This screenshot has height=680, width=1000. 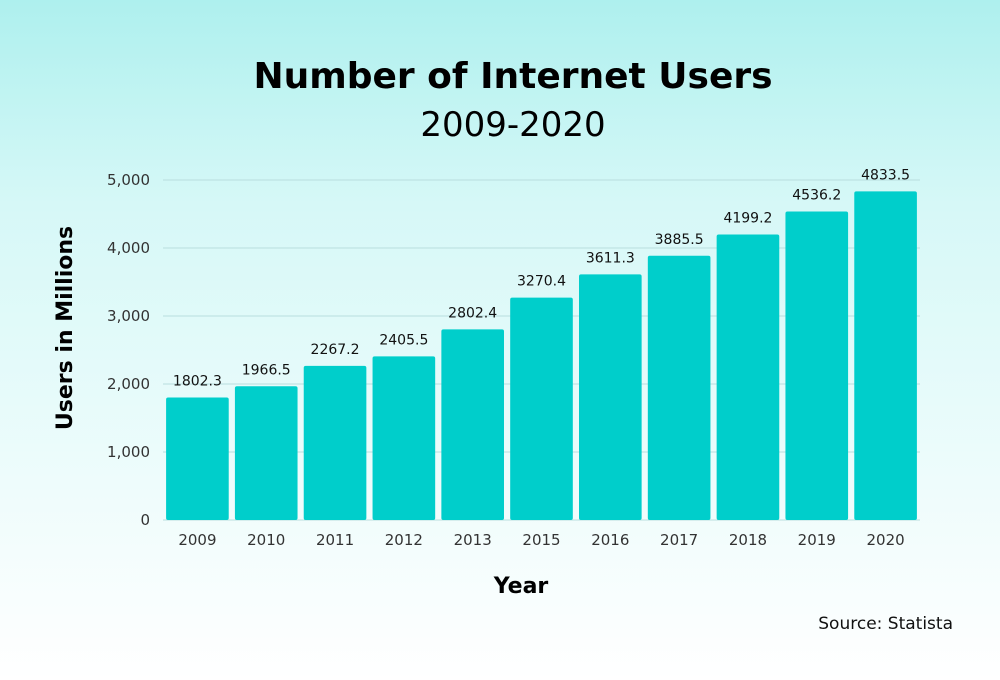 I want to click on bar-2017, so click(x=679, y=387).